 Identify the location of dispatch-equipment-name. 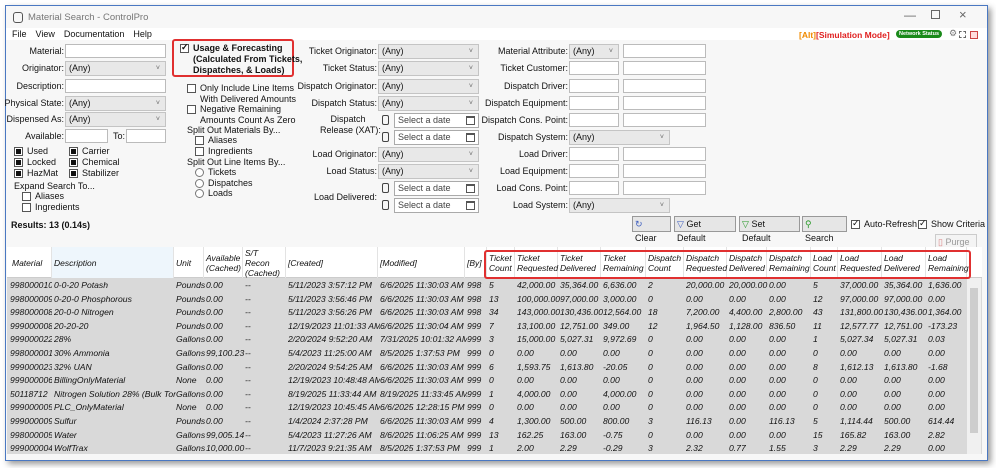
(664, 103).